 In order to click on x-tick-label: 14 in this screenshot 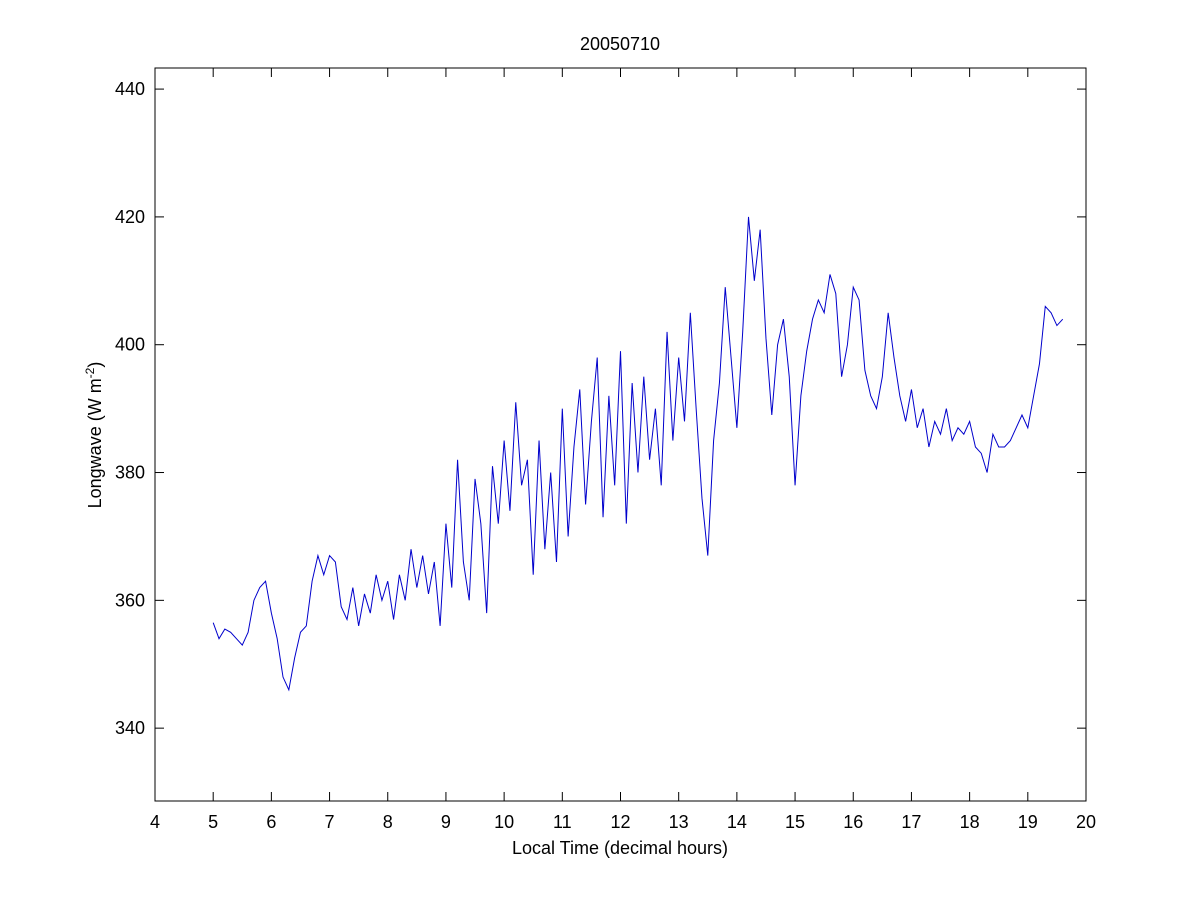, I will do `click(737, 822)`.